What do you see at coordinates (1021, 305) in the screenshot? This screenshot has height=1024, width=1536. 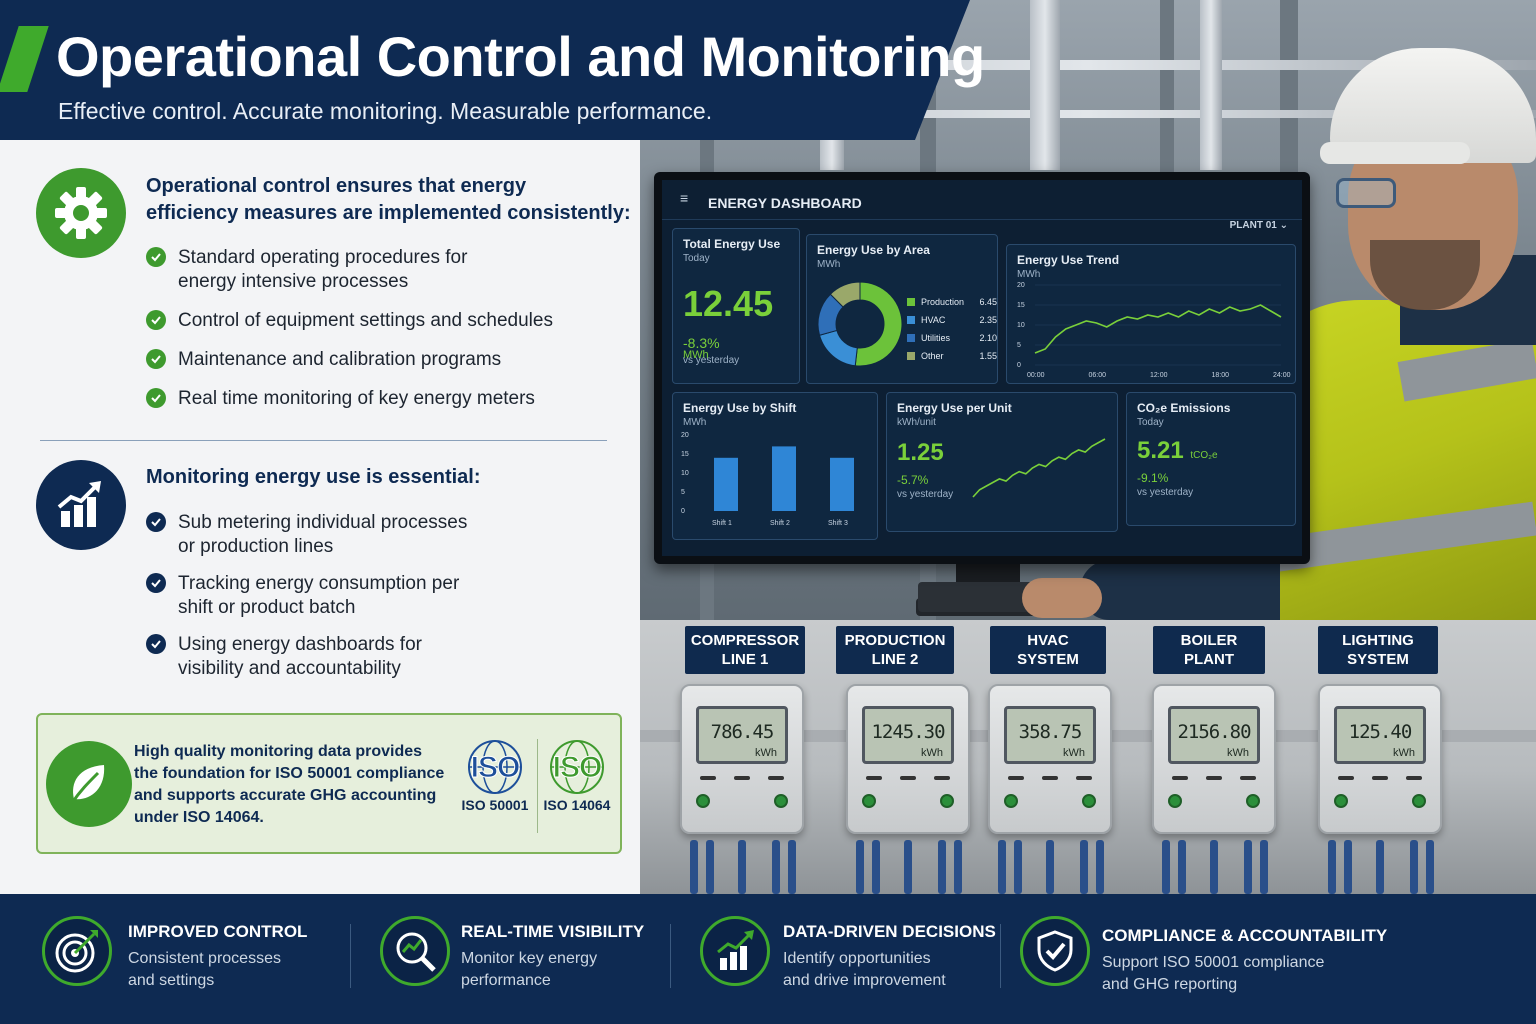 I see `trend-y-tick: 15` at bounding box center [1021, 305].